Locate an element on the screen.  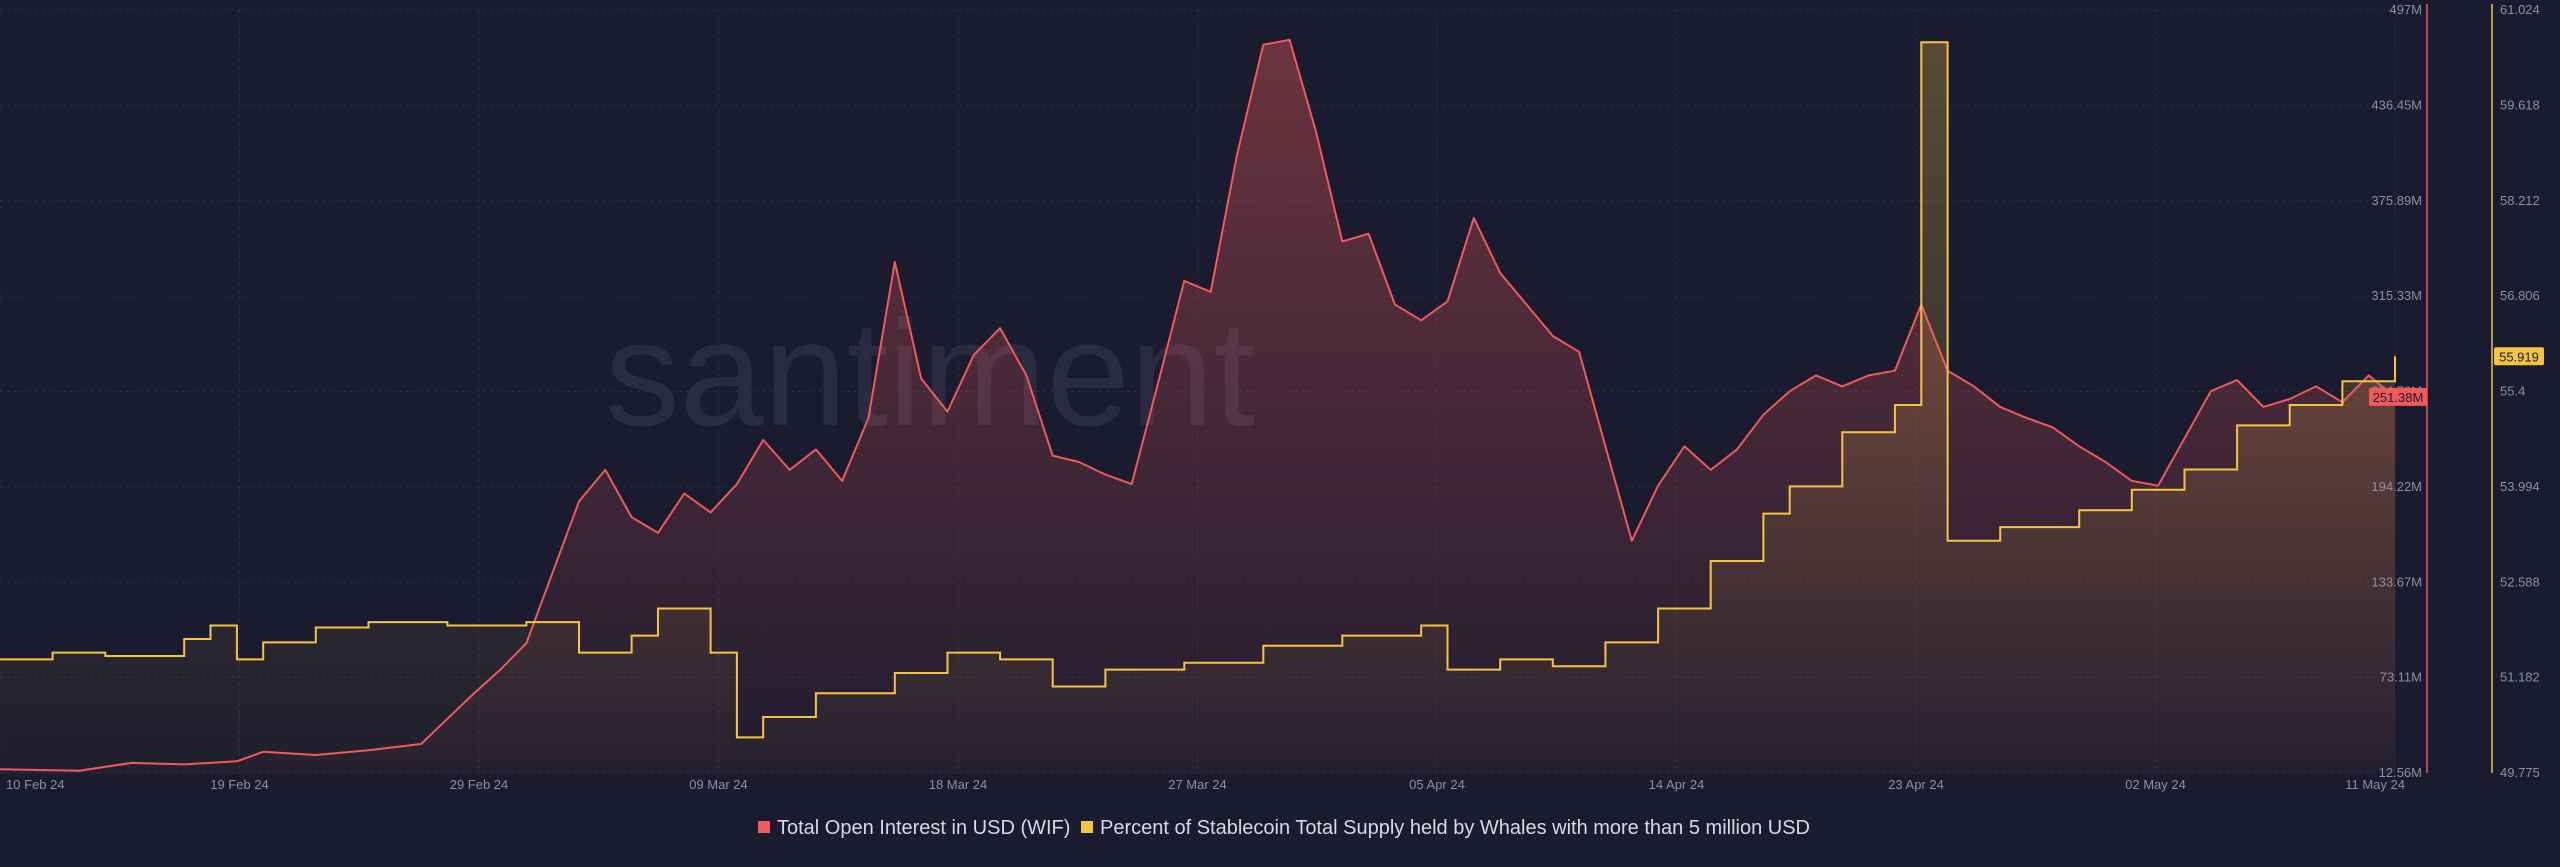
stablecoin-current-badge is located at coordinates (2519, 356).